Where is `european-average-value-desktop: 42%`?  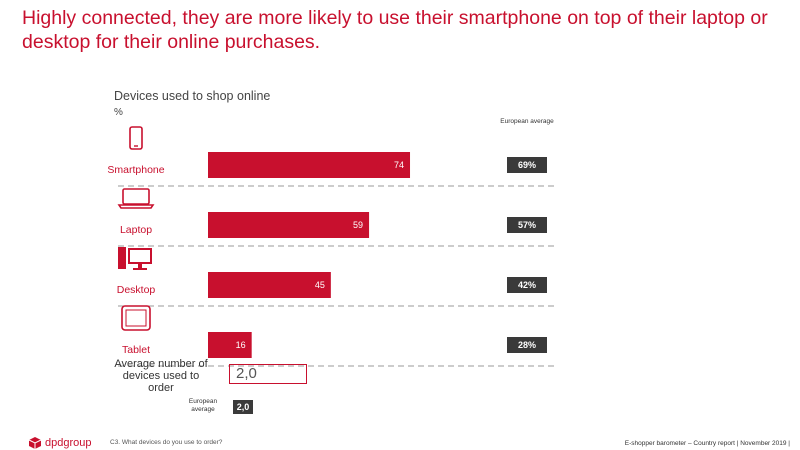
european-average-value-desktop: 42% is located at coordinates (527, 285).